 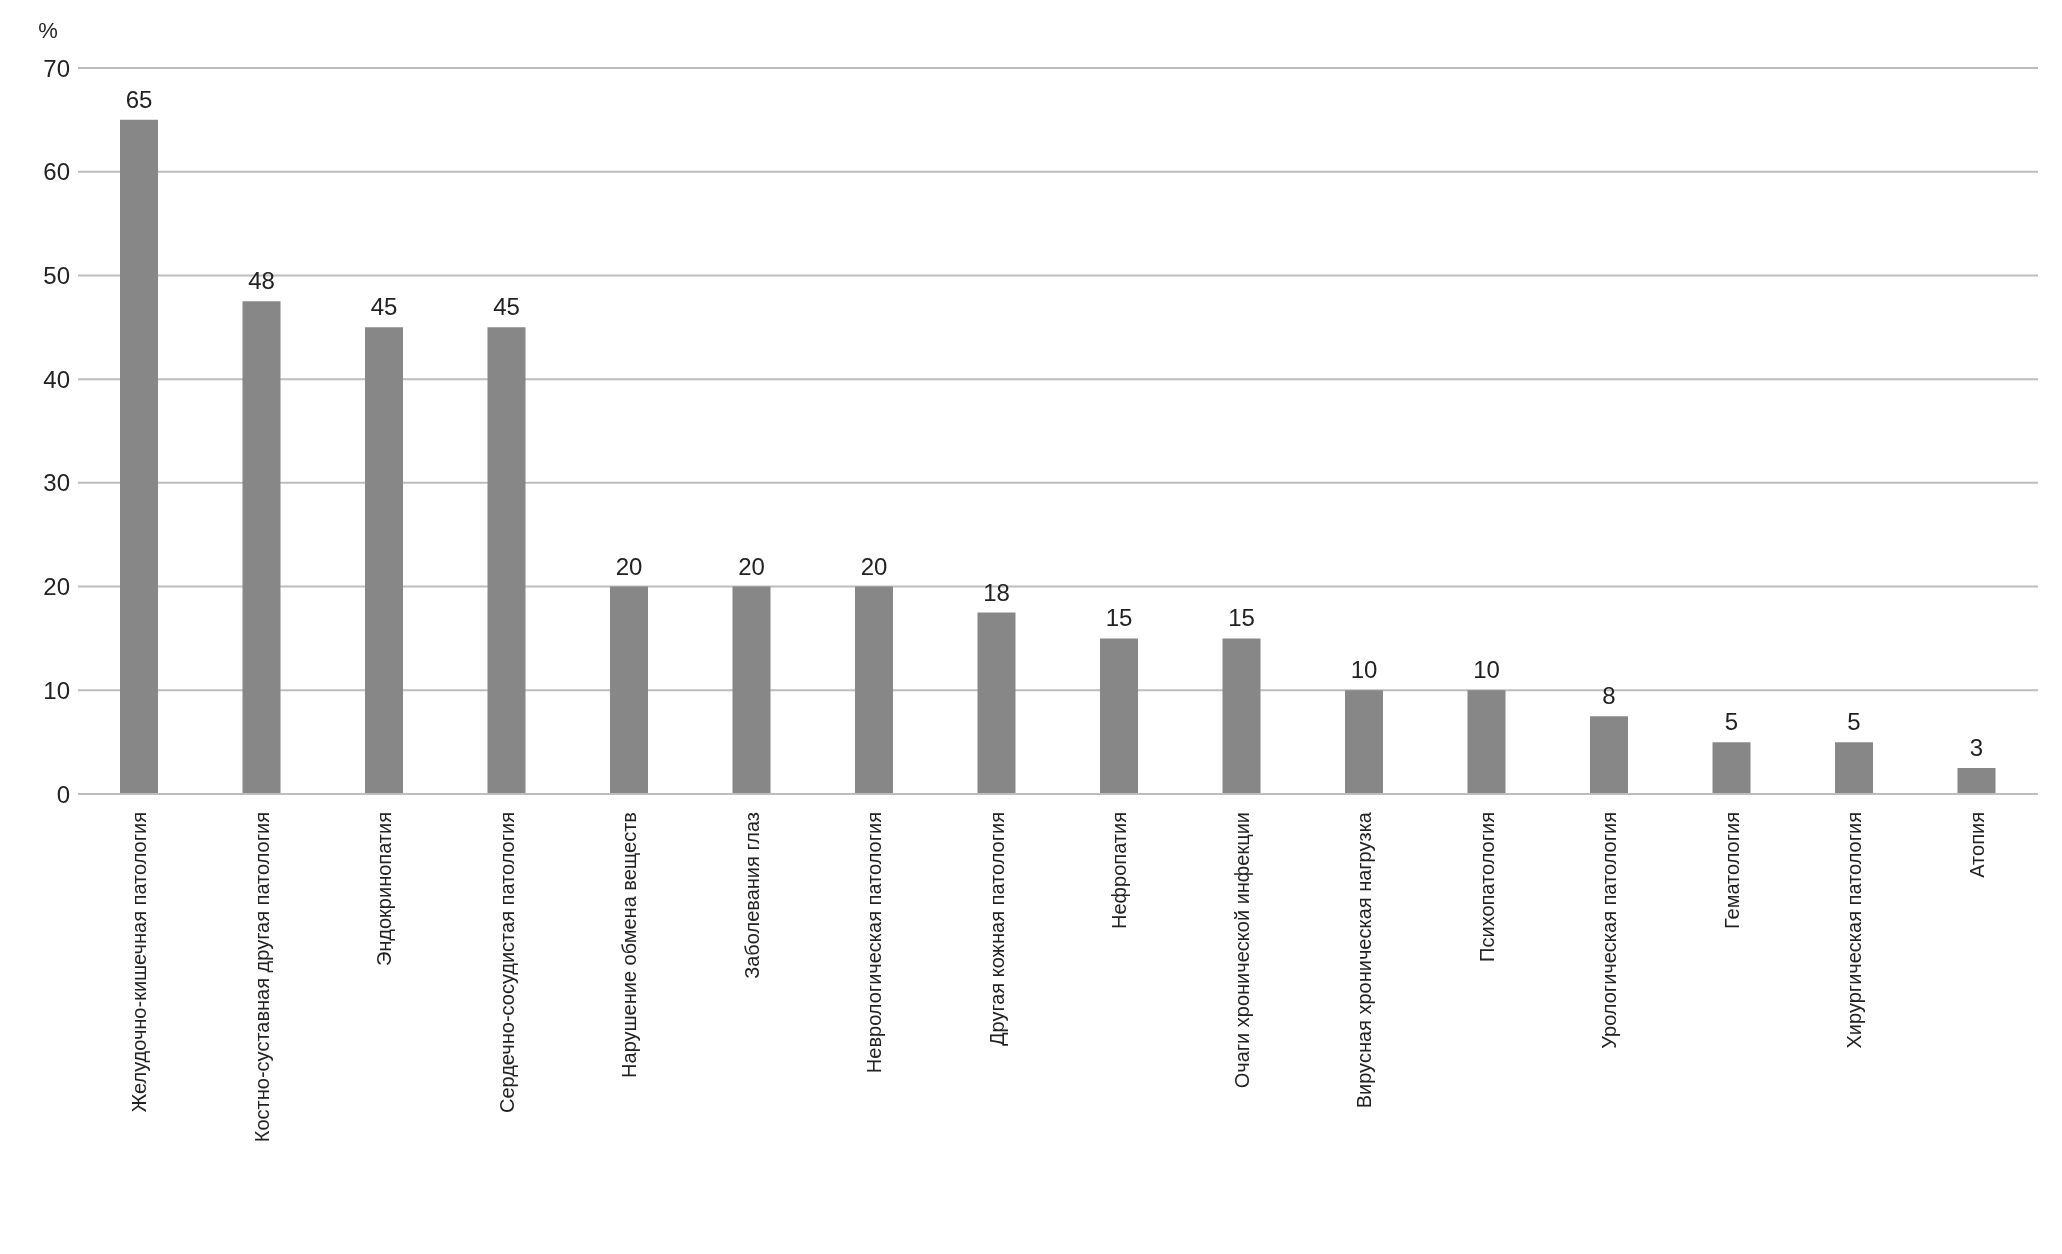 What do you see at coordinates (261, 977) in the screenshot?
I see `x-tick-label: Костно-суставная другая патология` at bounding box center [261, 977].